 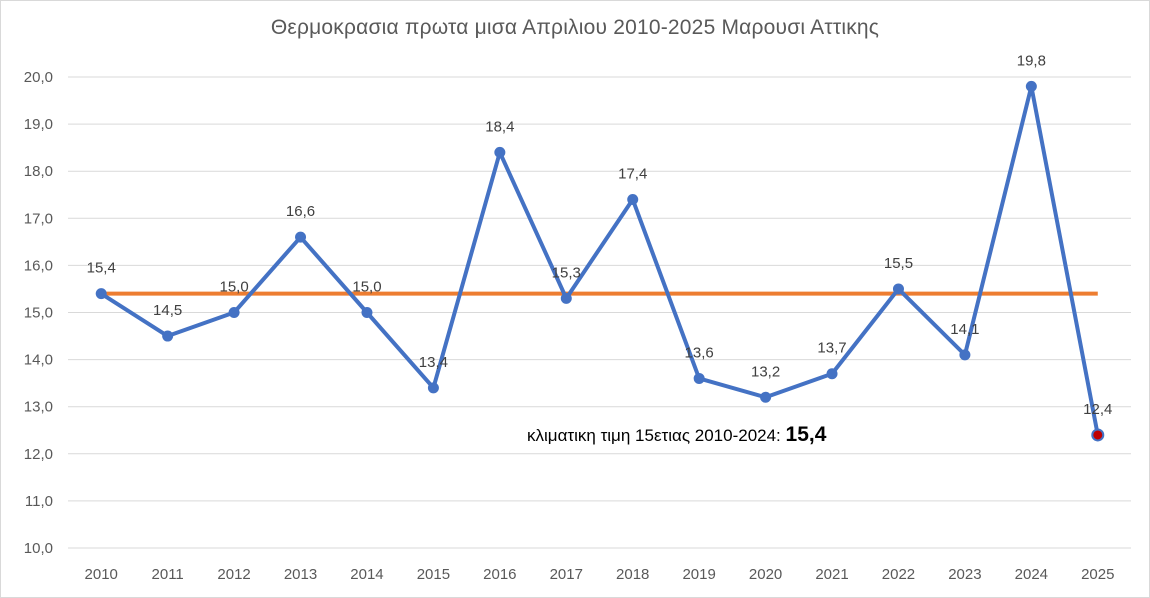 What do you see at coordinates (898, 263) in the screenshot?
I see `data-label: 15,5` at bounding box center [898, 263].